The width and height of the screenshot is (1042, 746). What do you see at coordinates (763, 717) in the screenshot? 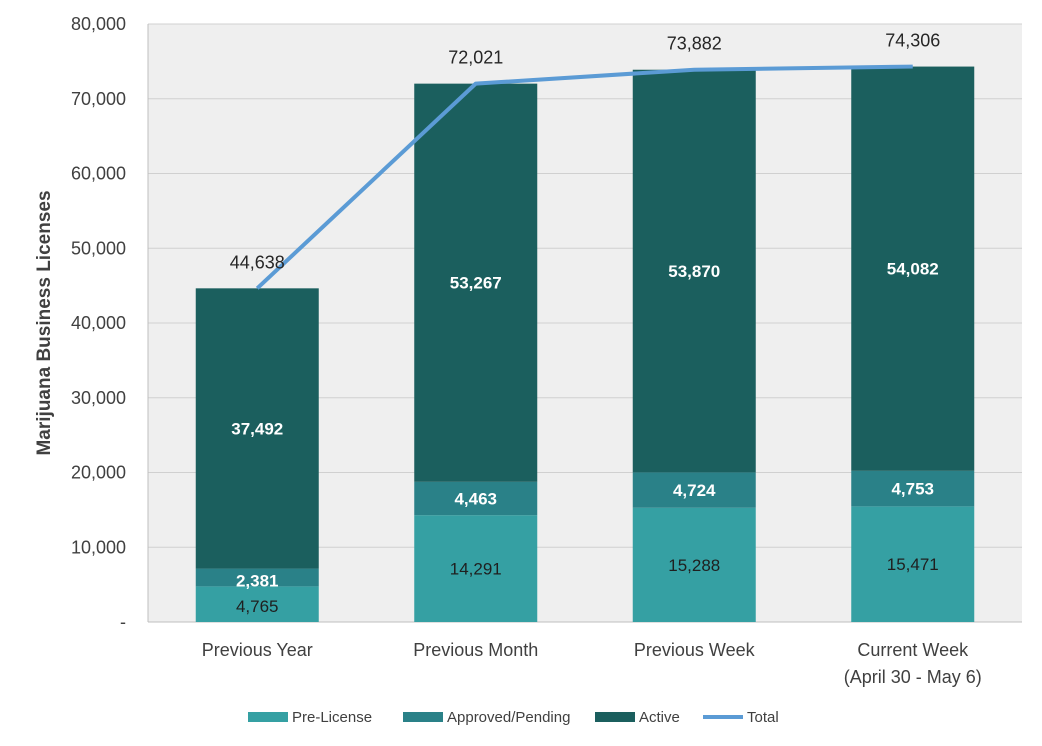
I see `legend-label: Total` at bounding box center [763, 717].